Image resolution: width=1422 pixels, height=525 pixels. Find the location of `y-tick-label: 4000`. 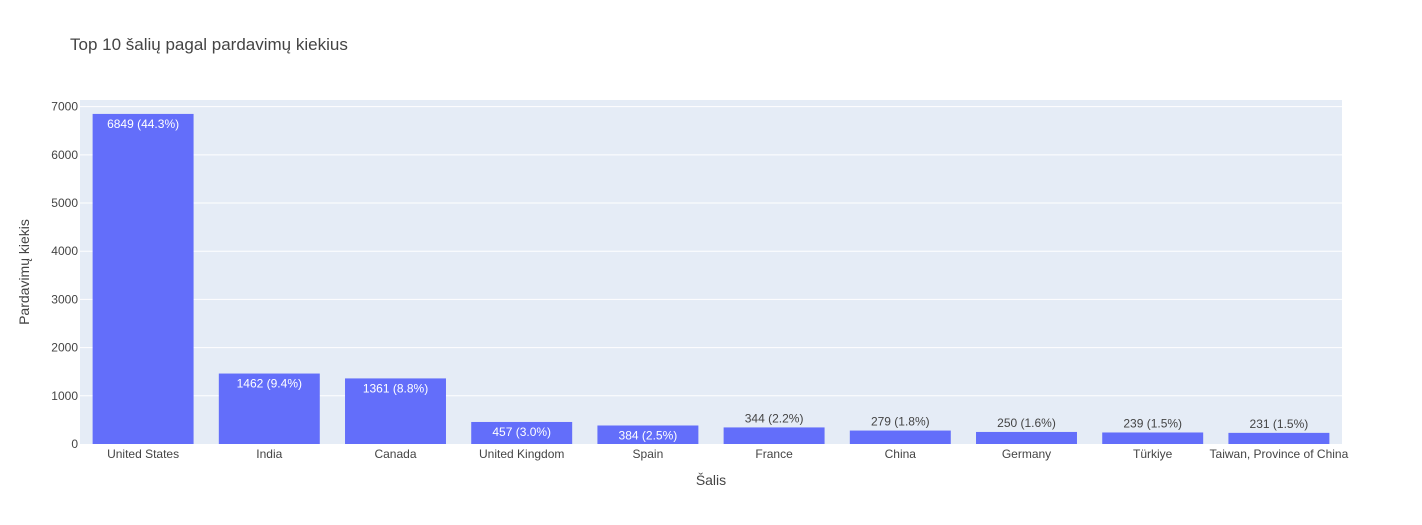

y-tick-label: 4000 is located at coordinates (64, 251).